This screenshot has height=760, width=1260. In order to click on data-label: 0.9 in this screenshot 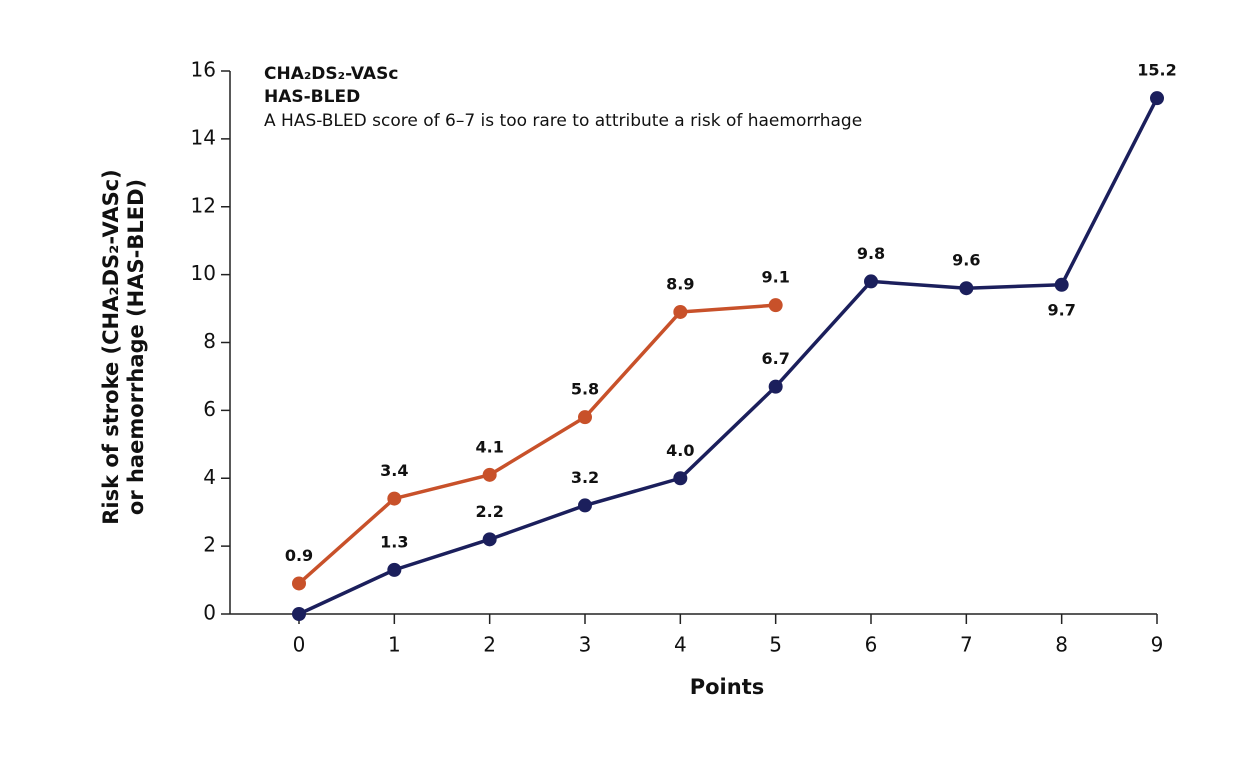, I will do `click(299, 555)`.